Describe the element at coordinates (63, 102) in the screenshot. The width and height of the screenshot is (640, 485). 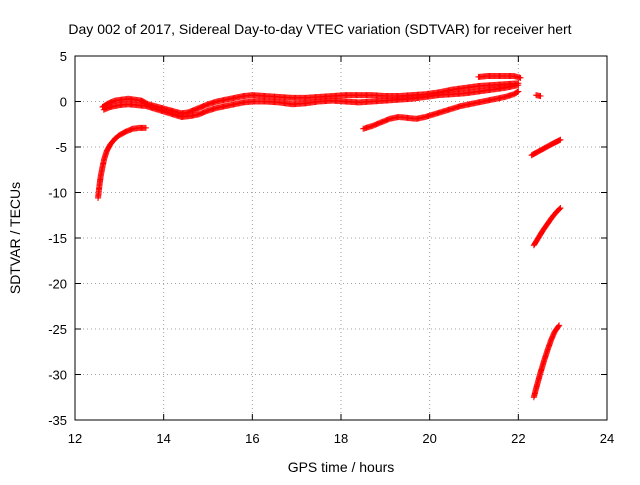
I see `y-tick-label: 0` at that location.